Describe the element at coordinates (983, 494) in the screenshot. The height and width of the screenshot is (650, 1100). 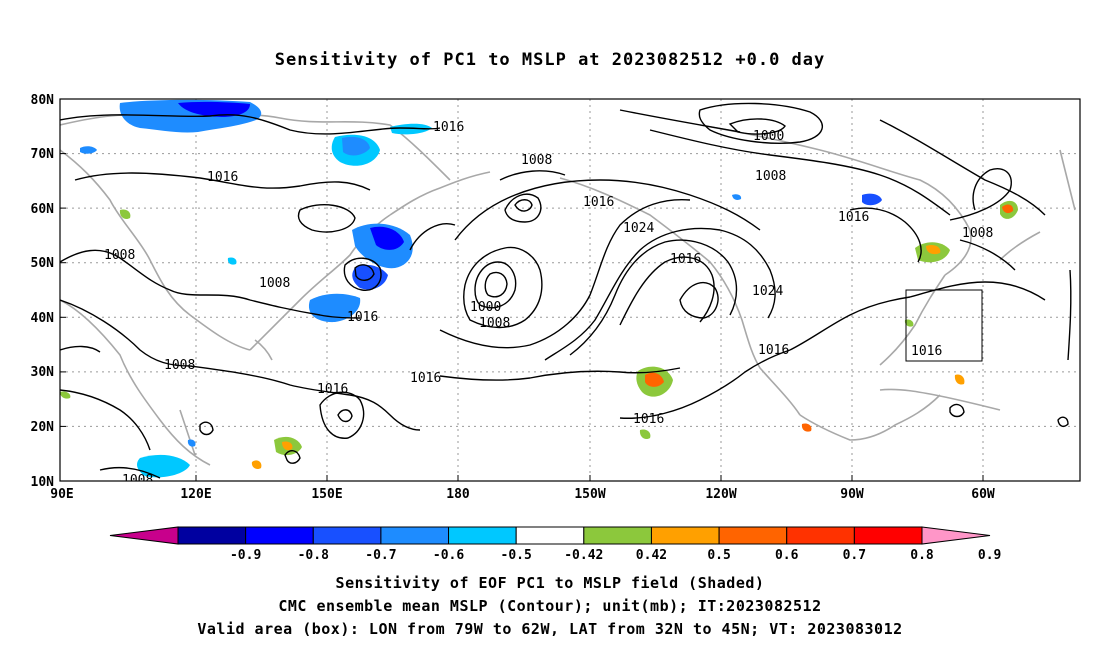
I see `lon-label: 60W` at that location.